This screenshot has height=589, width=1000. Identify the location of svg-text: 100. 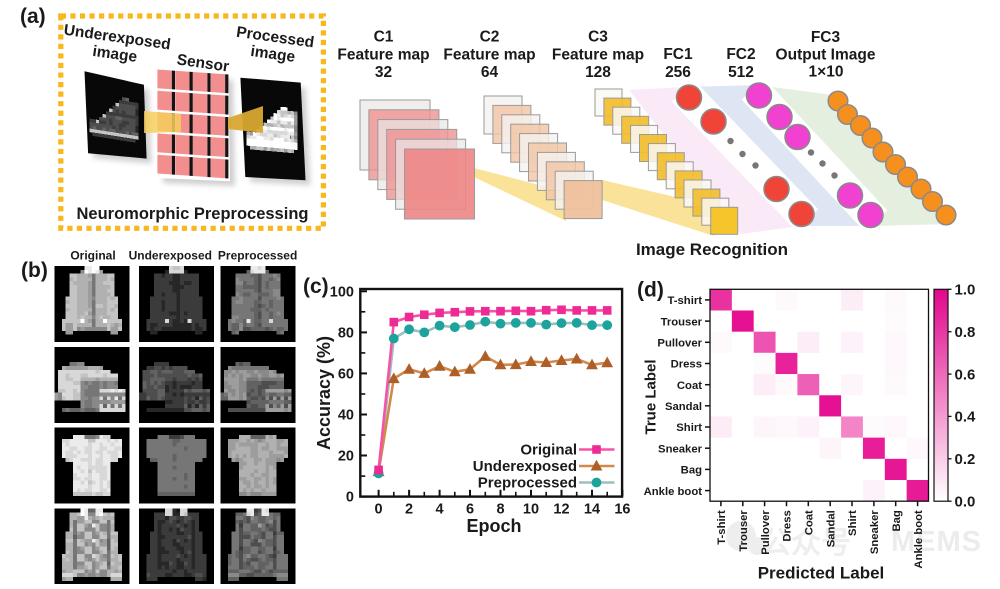
(342, 292).